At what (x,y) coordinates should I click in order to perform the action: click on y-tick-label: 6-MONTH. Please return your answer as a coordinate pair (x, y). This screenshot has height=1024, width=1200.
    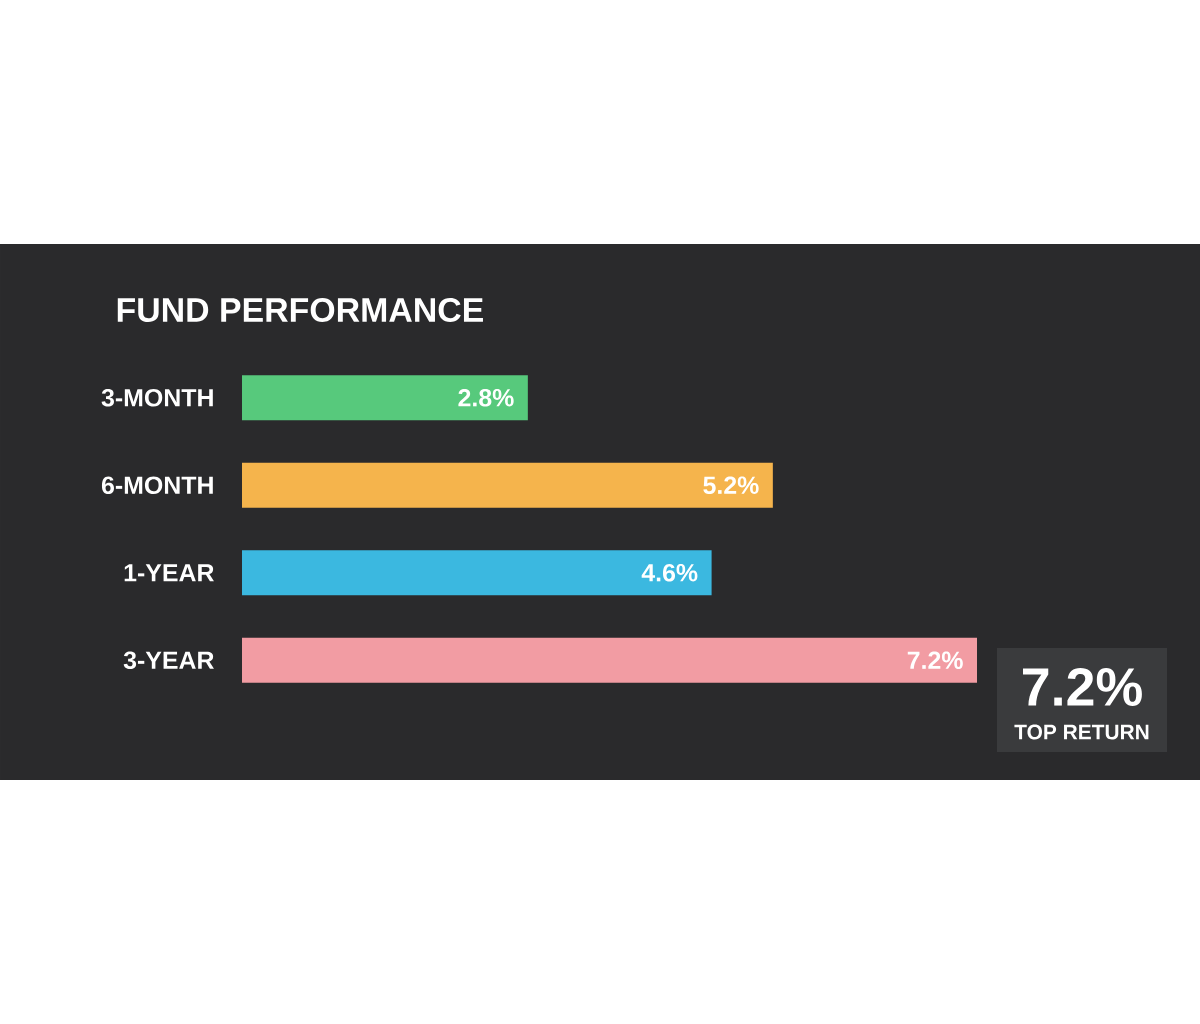
    Looking at the image, I should click on (157, 485).